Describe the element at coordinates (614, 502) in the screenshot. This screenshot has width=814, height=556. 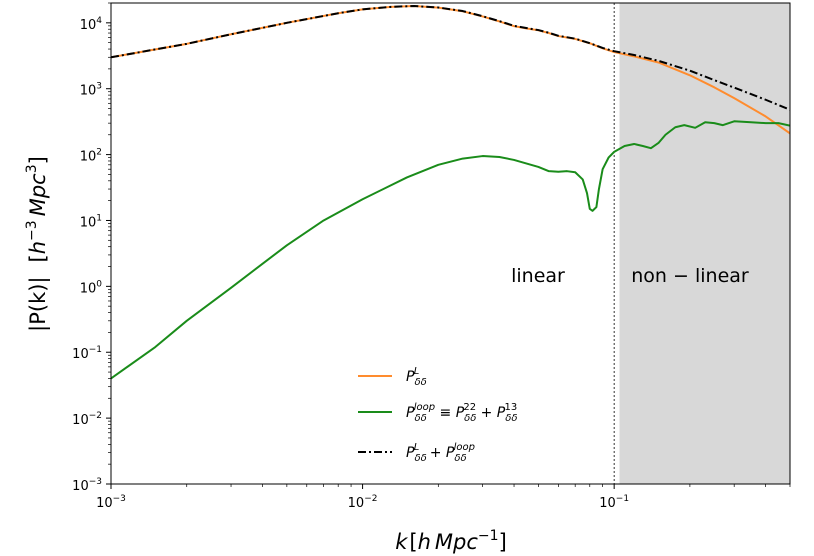
I see `x-tick-label: 10⁻¹` at that location.